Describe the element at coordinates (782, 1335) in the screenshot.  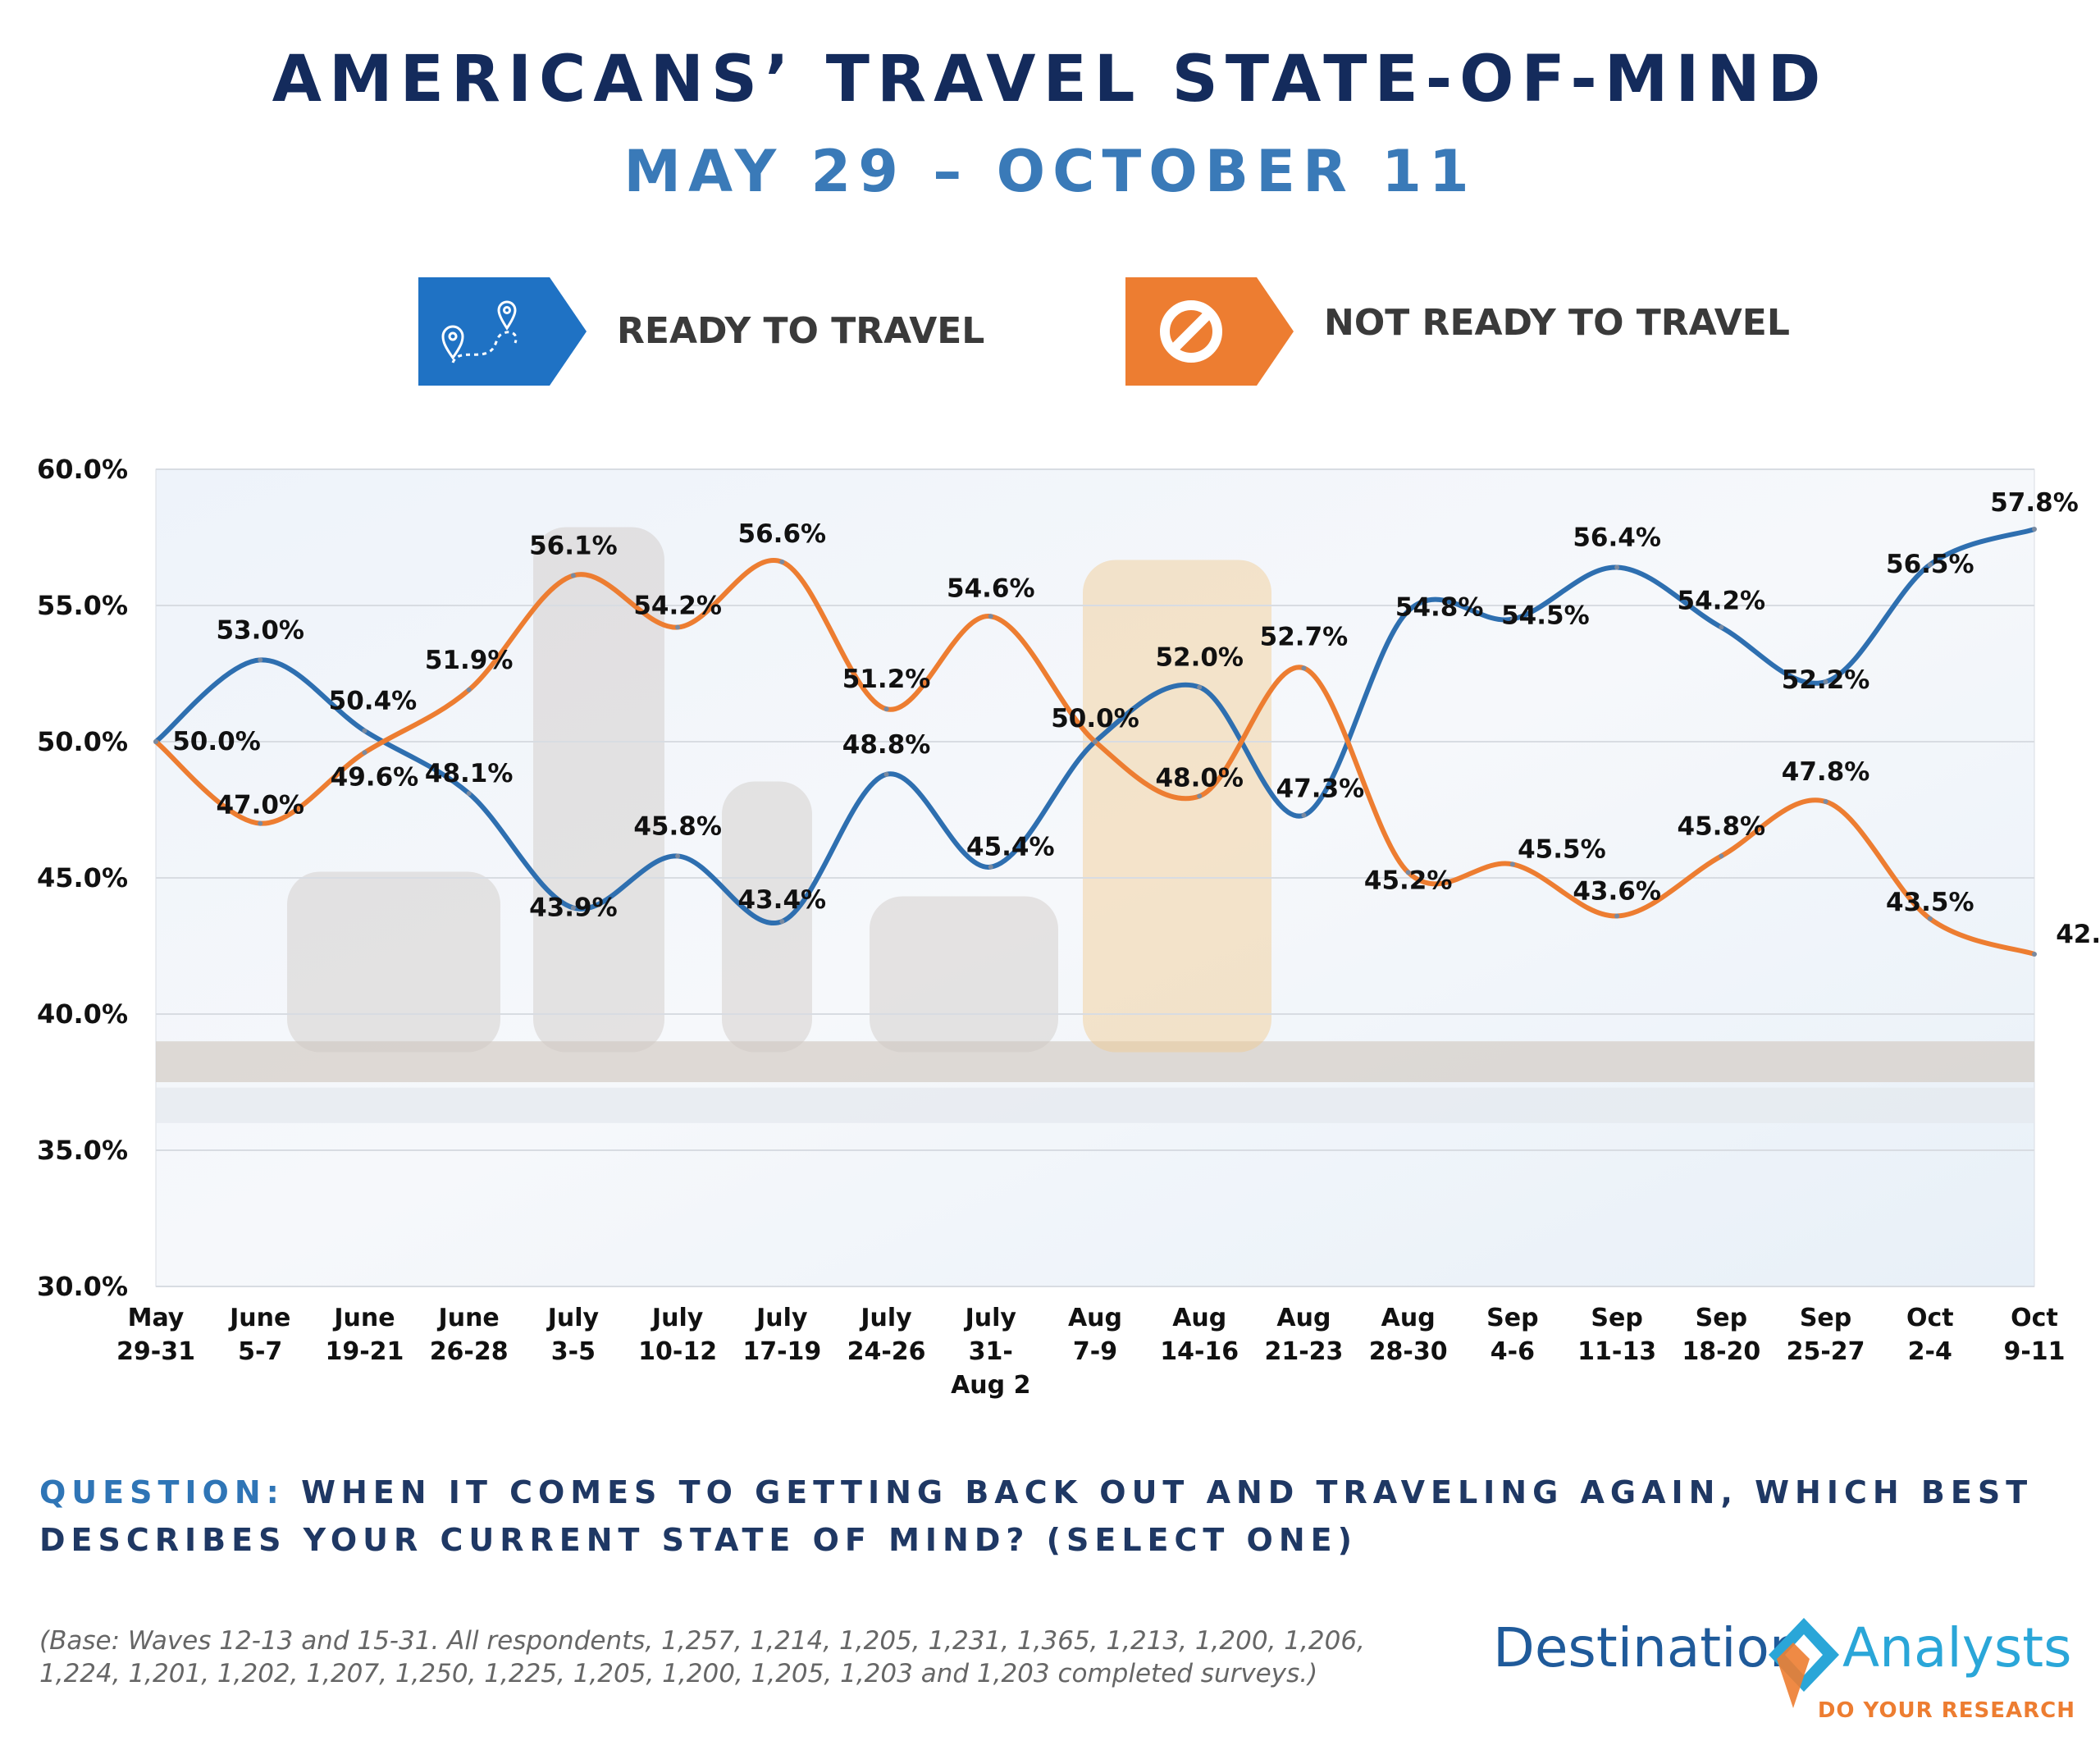
I see `x-tick-label: July 17-19` at that location.